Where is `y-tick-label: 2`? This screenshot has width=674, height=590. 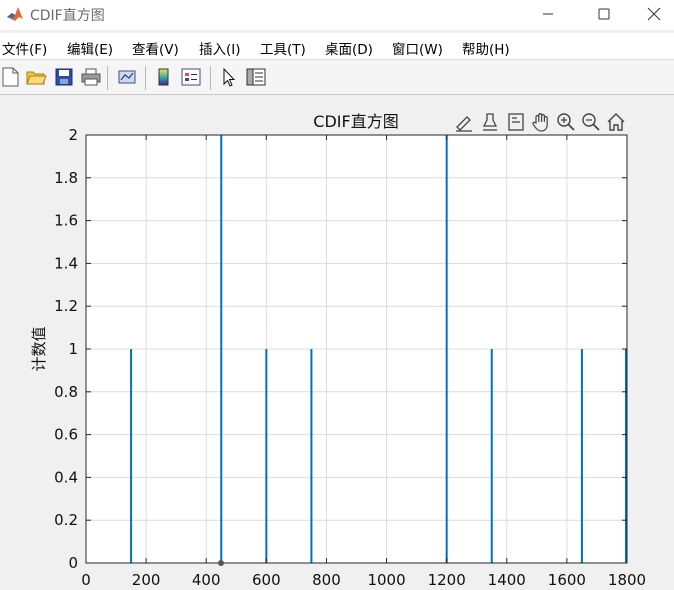 y-tick-label: 2 is located at coordinates (73, 135).